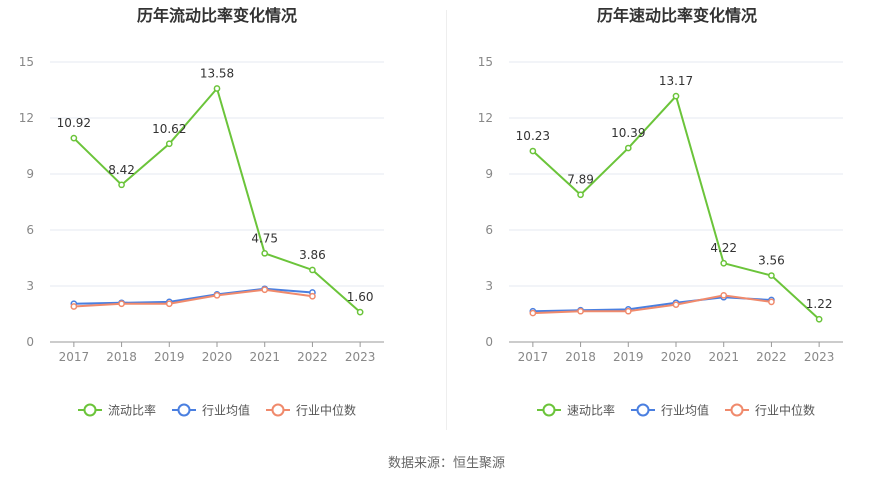 Image resolution: width=893 pixels, height=481 pixels. I want to click on data-label: 7.89, so click(580, 180).